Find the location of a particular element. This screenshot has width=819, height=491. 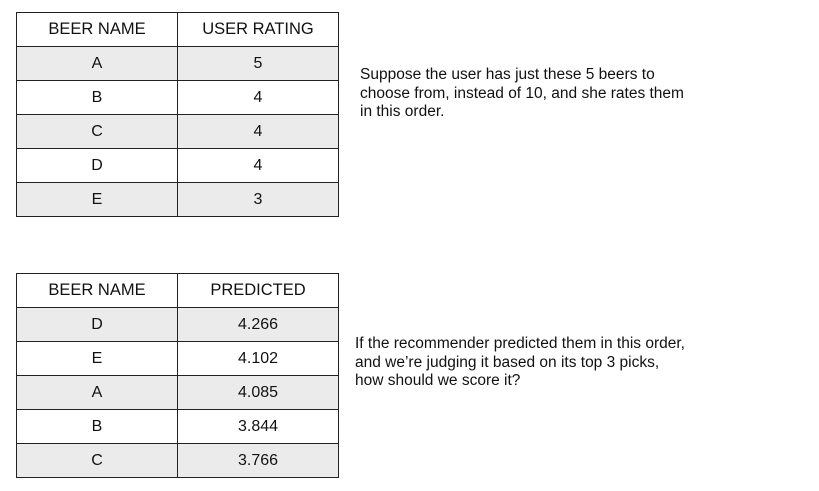

table-row: B 4 is located at coordinates (177, 97).